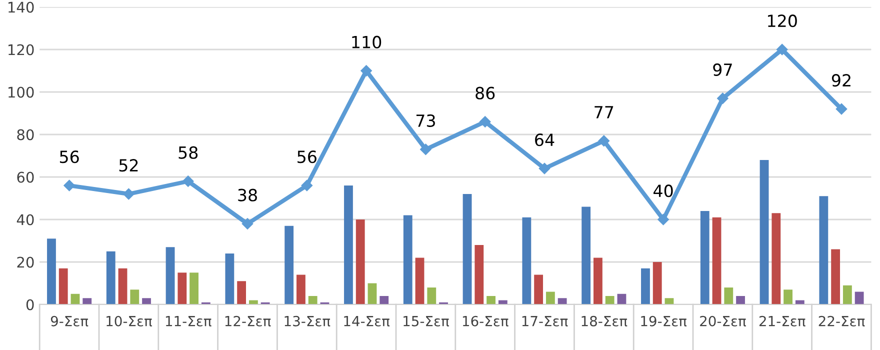 This screenshot has width=880, height=350. I want to click on x-tick-label: 11-Σεπ, so click(189, 321).